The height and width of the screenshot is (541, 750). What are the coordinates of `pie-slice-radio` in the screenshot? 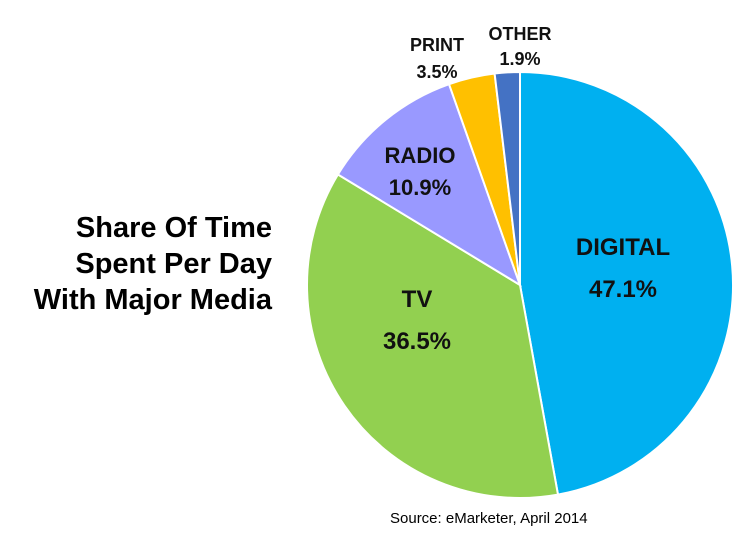 It's located at (429, 185).